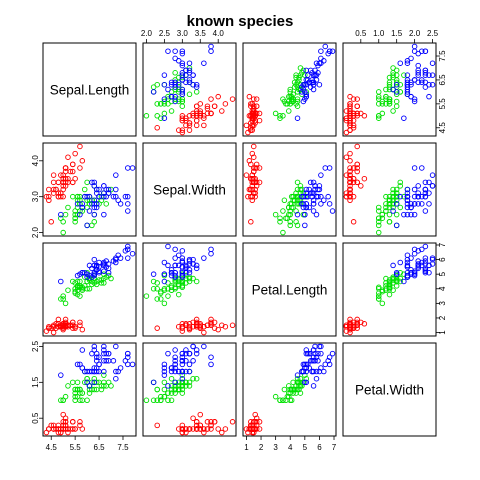  Describe the element at coordinates (289, 189) in the screenshot. I see `panel-sepal-width-vs-petal-length` at that location.